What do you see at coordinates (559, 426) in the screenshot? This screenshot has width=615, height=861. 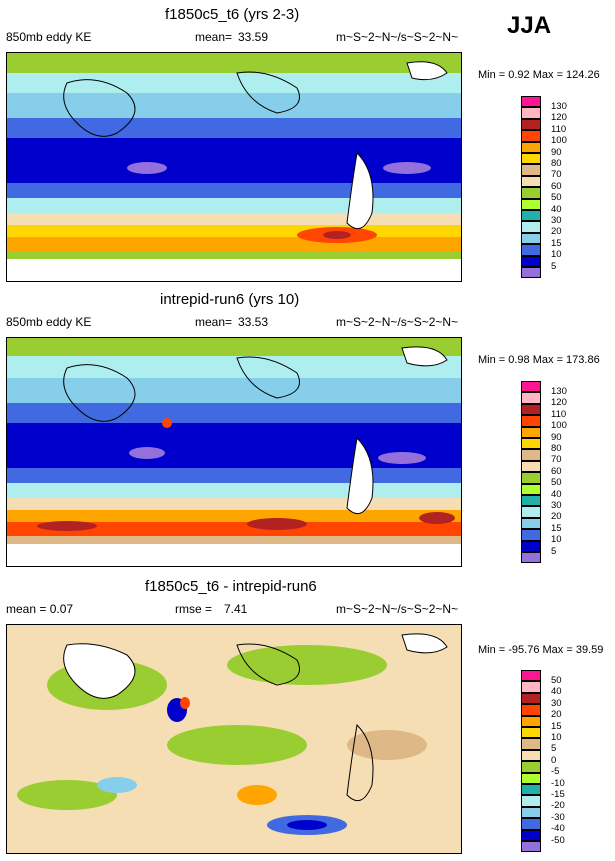 I see `colorbar-label: 100` at bounding box center [559, 426].